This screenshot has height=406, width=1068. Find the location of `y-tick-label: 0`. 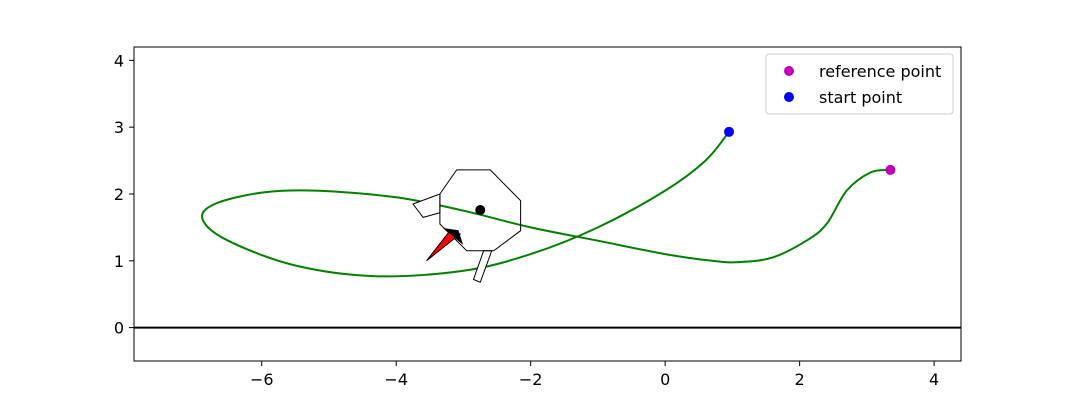

y-tick-label: 0 is located at coordinates (119, 328).